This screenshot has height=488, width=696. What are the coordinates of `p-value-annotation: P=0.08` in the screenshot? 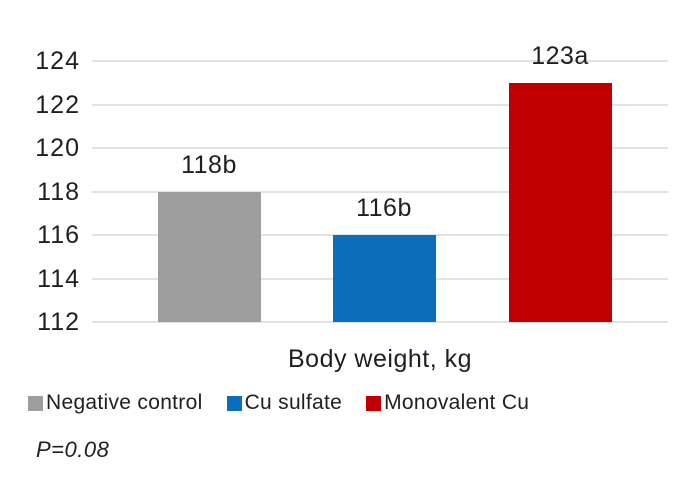 It's located at (73, 449).